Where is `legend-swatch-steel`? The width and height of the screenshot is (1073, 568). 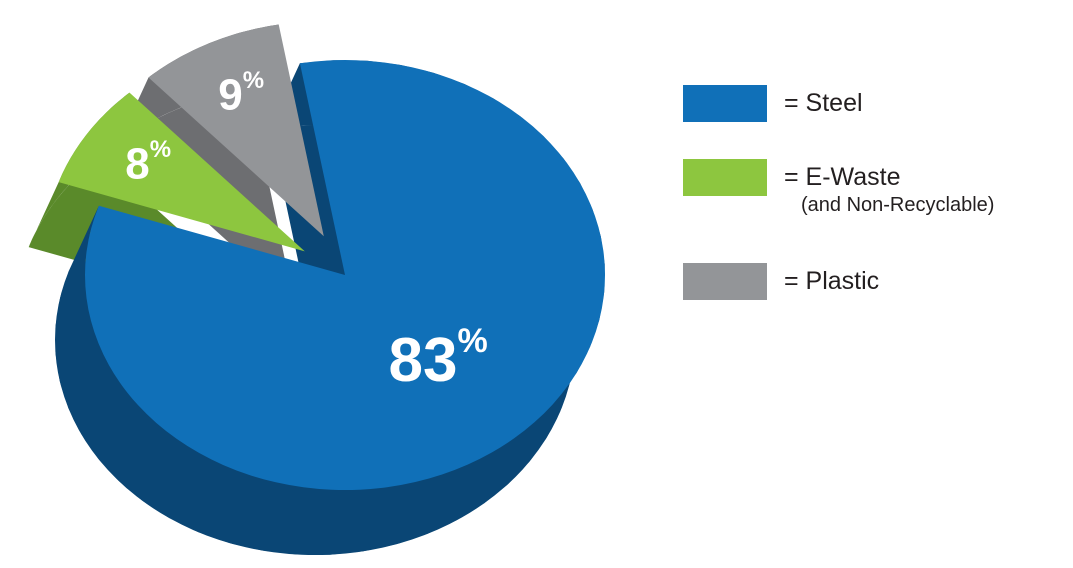
legend-swatch-steel is located at coordinates (725, 103).